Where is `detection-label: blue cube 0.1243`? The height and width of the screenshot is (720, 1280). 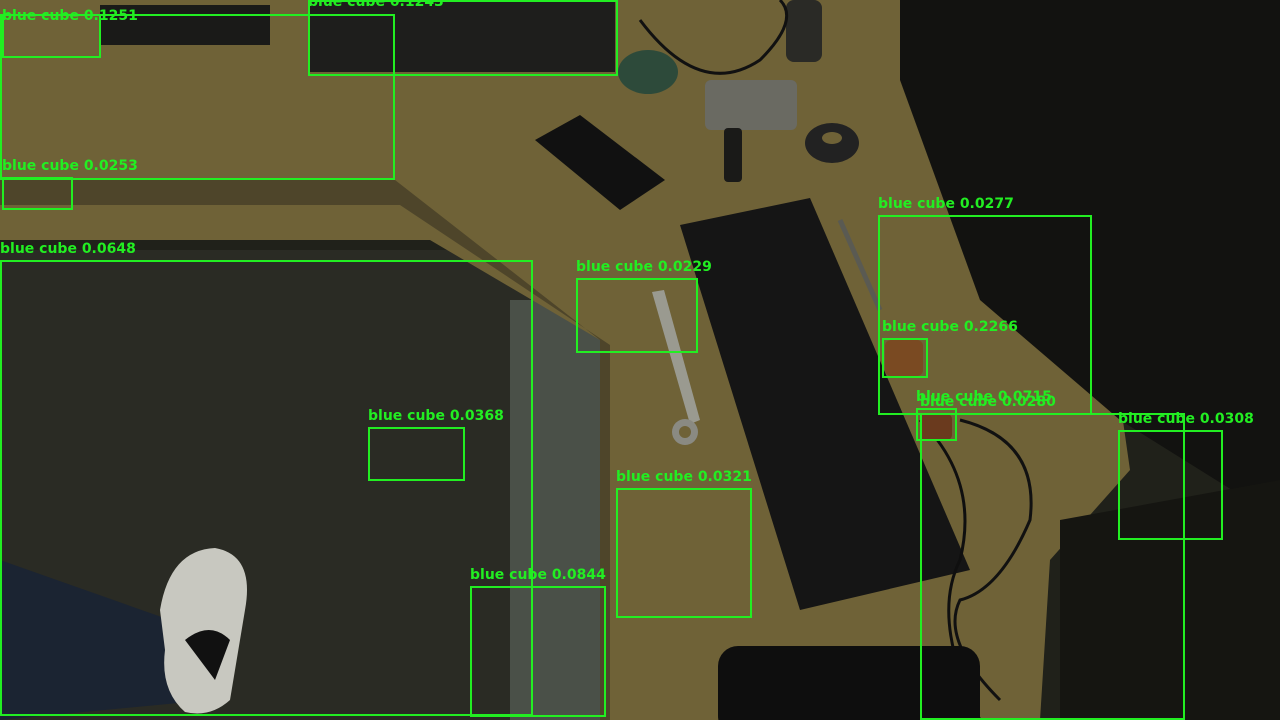
detection-label: blue cube 0.1243 is located at coordinates (376, 5).